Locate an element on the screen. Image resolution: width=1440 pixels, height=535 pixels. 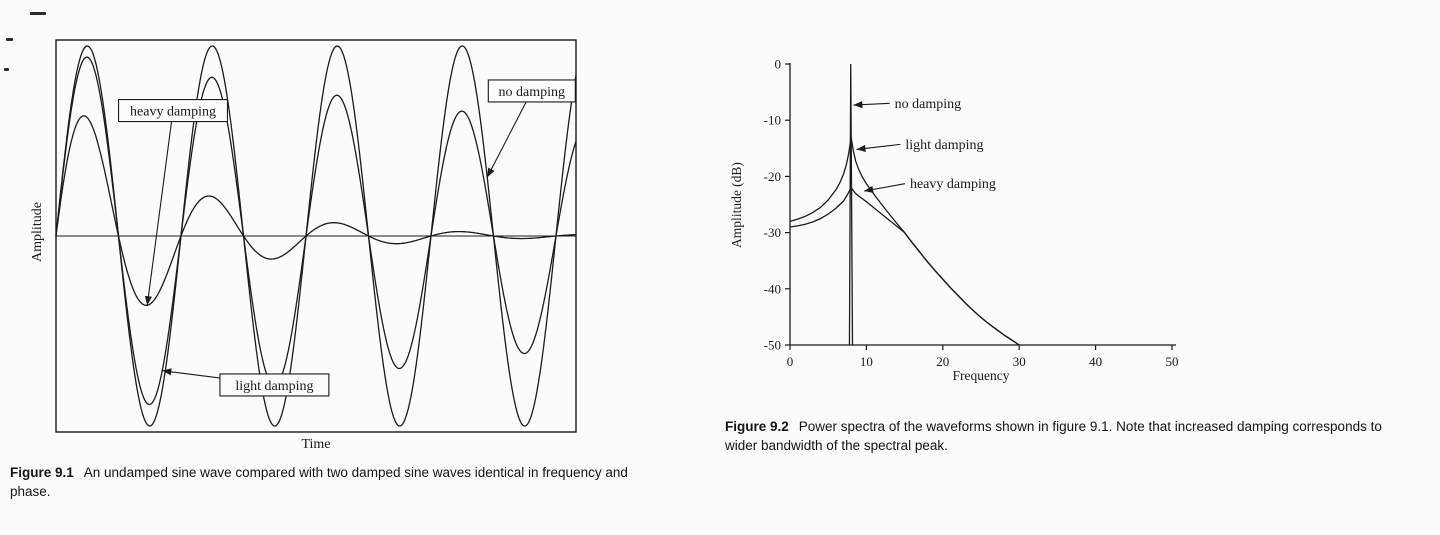
y-tick-label: -50 is located at coordinates (772, 345).